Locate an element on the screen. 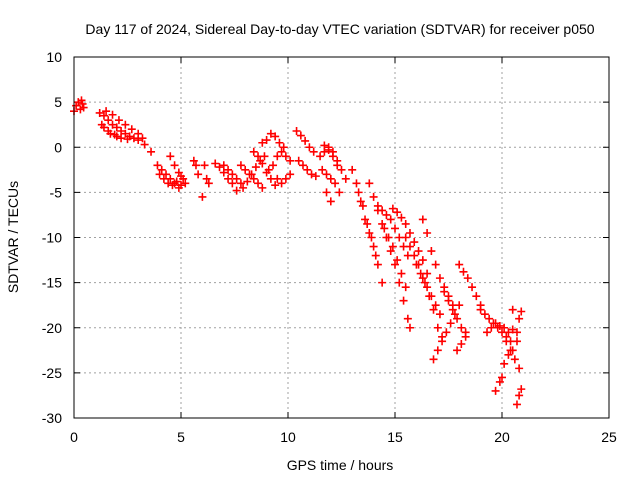 This screenshot has width=640, height=480. y-tick-label: -25 is located at coordinates (52, 373).